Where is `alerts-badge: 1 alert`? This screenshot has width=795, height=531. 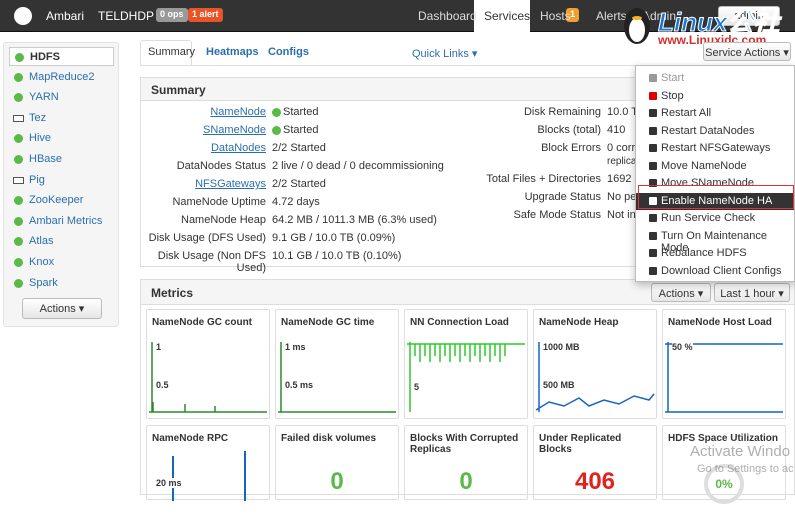
alerts-badge: 1 alert is located at coordinates (205, 15).